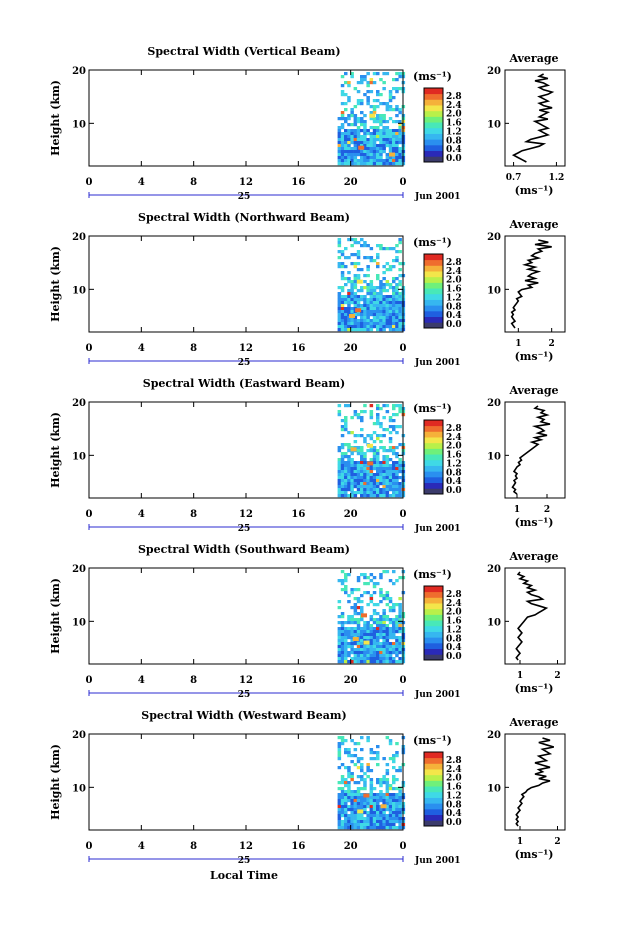 The width and height of the screenshot is (618, 929). Describe the element at coordinates (454, 814) in the screenshot. I see `colorbar-tick-label: 0.4` at that location.